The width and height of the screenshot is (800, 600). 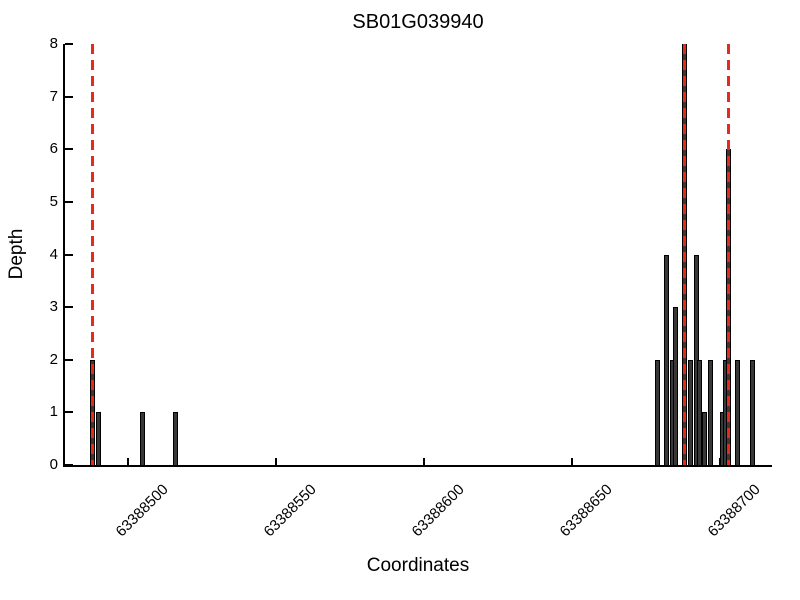 I want to click on y-tick-label: 6, so click(x=53, y=149).